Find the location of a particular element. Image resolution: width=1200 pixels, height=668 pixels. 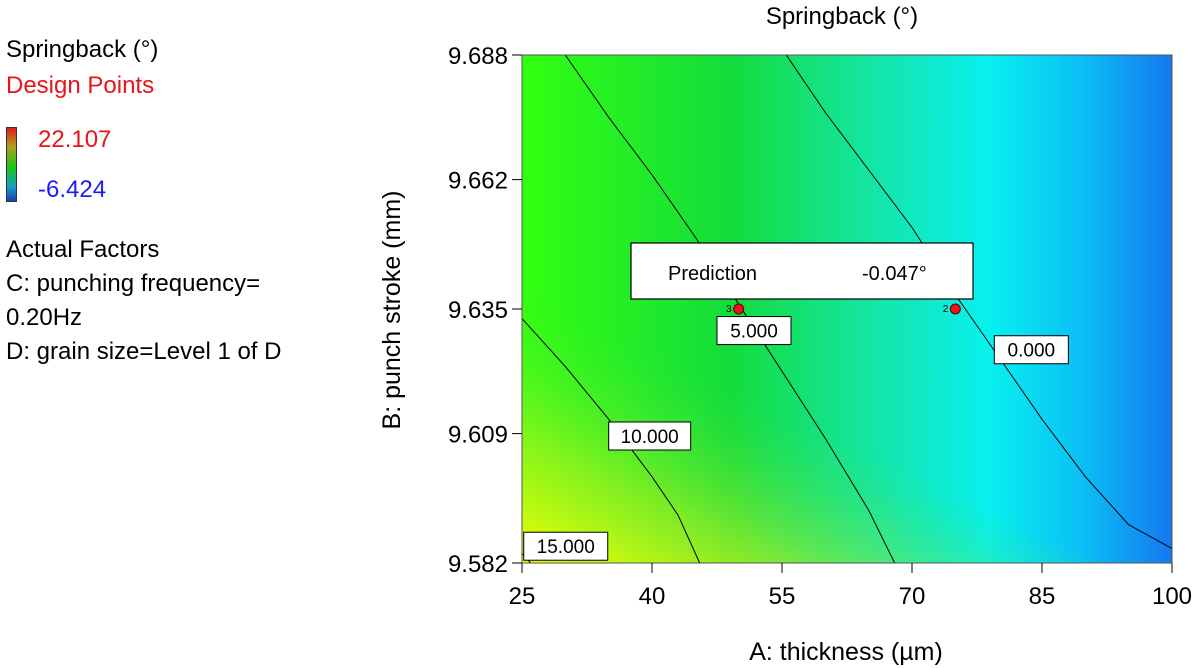

contour-label-0: 15.000 is located at coordinates (566, 546).